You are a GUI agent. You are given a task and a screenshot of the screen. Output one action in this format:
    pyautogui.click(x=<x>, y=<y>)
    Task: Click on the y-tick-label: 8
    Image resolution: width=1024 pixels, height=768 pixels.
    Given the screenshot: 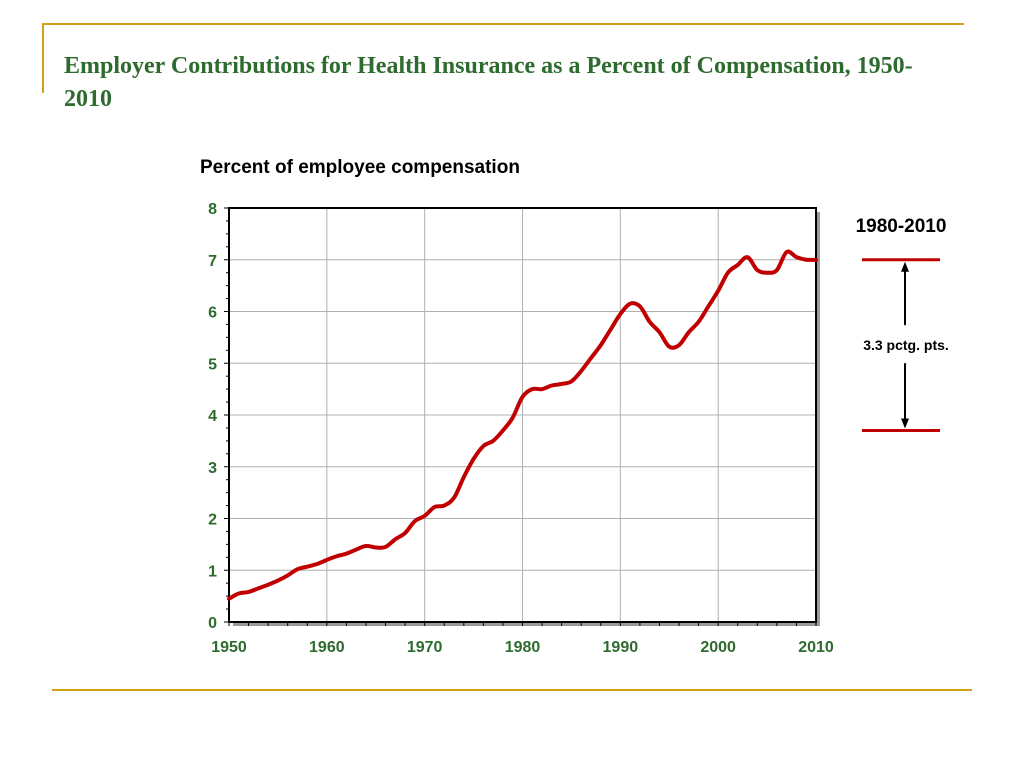 What is the action you would take?
    pyautogui.click(x=212, y=209)
    